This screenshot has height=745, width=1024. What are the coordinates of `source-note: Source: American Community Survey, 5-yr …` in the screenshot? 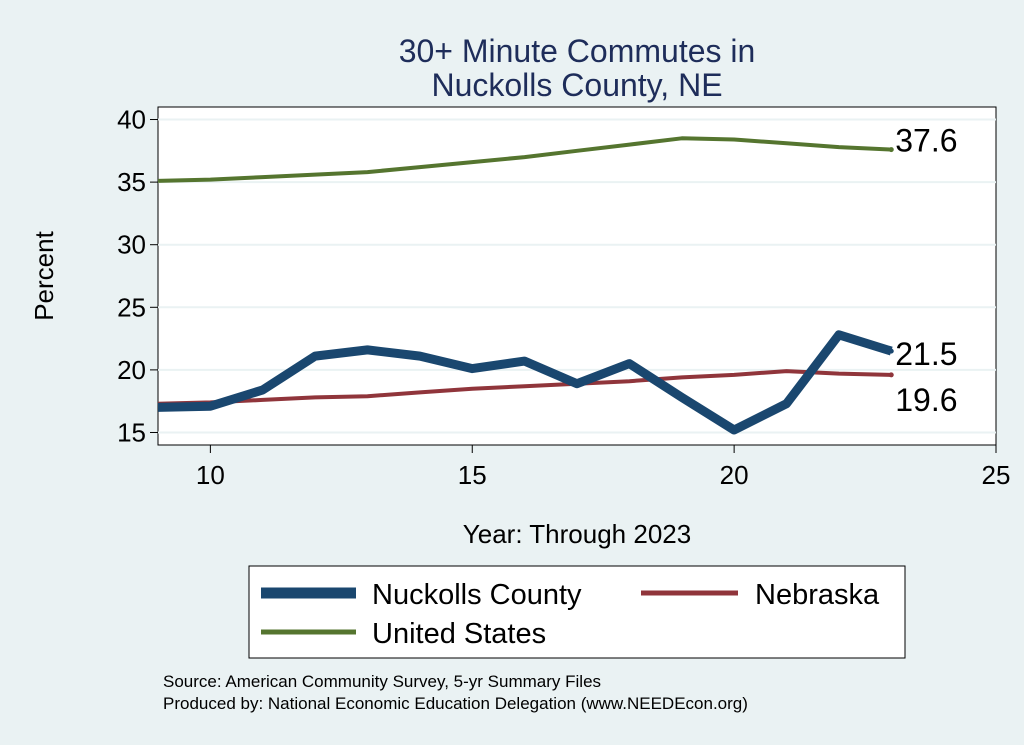 It's located at (382, 681).